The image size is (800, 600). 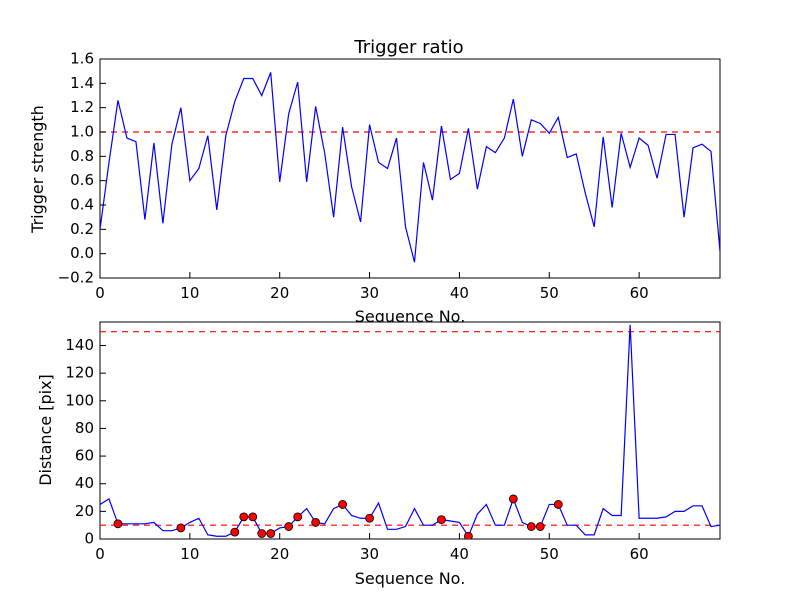 I want to click on y-tick-label: 0.2, so click(x=82, y=229).